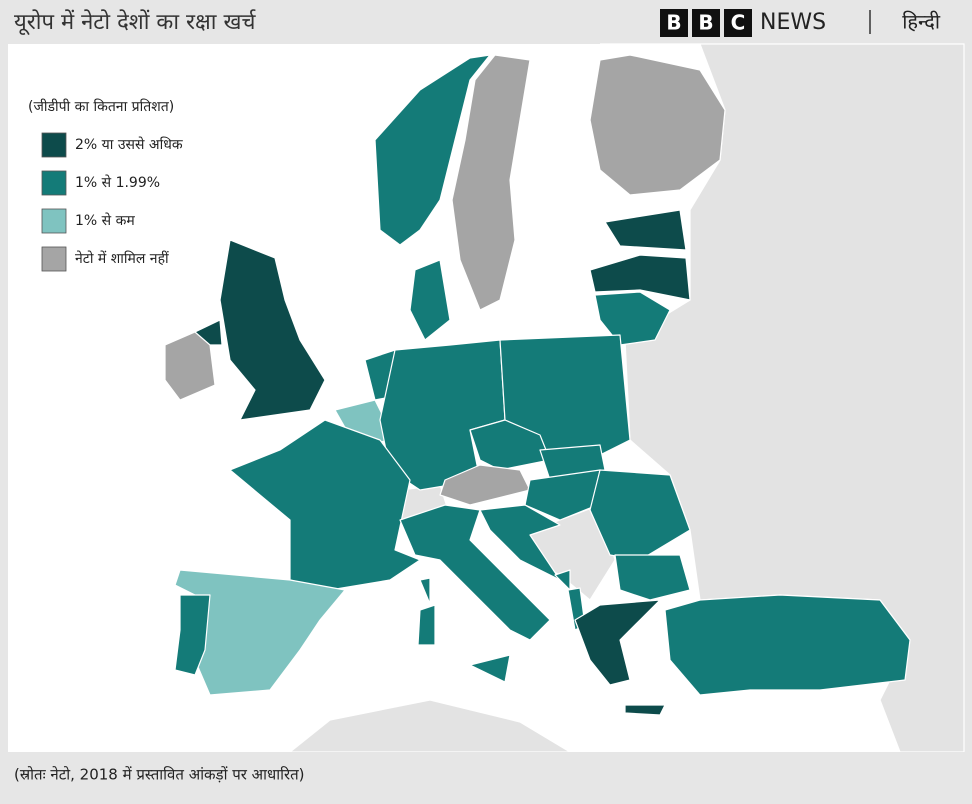 This screenshot has width=972, height=804. I want to click on italy, so click(475, 572).